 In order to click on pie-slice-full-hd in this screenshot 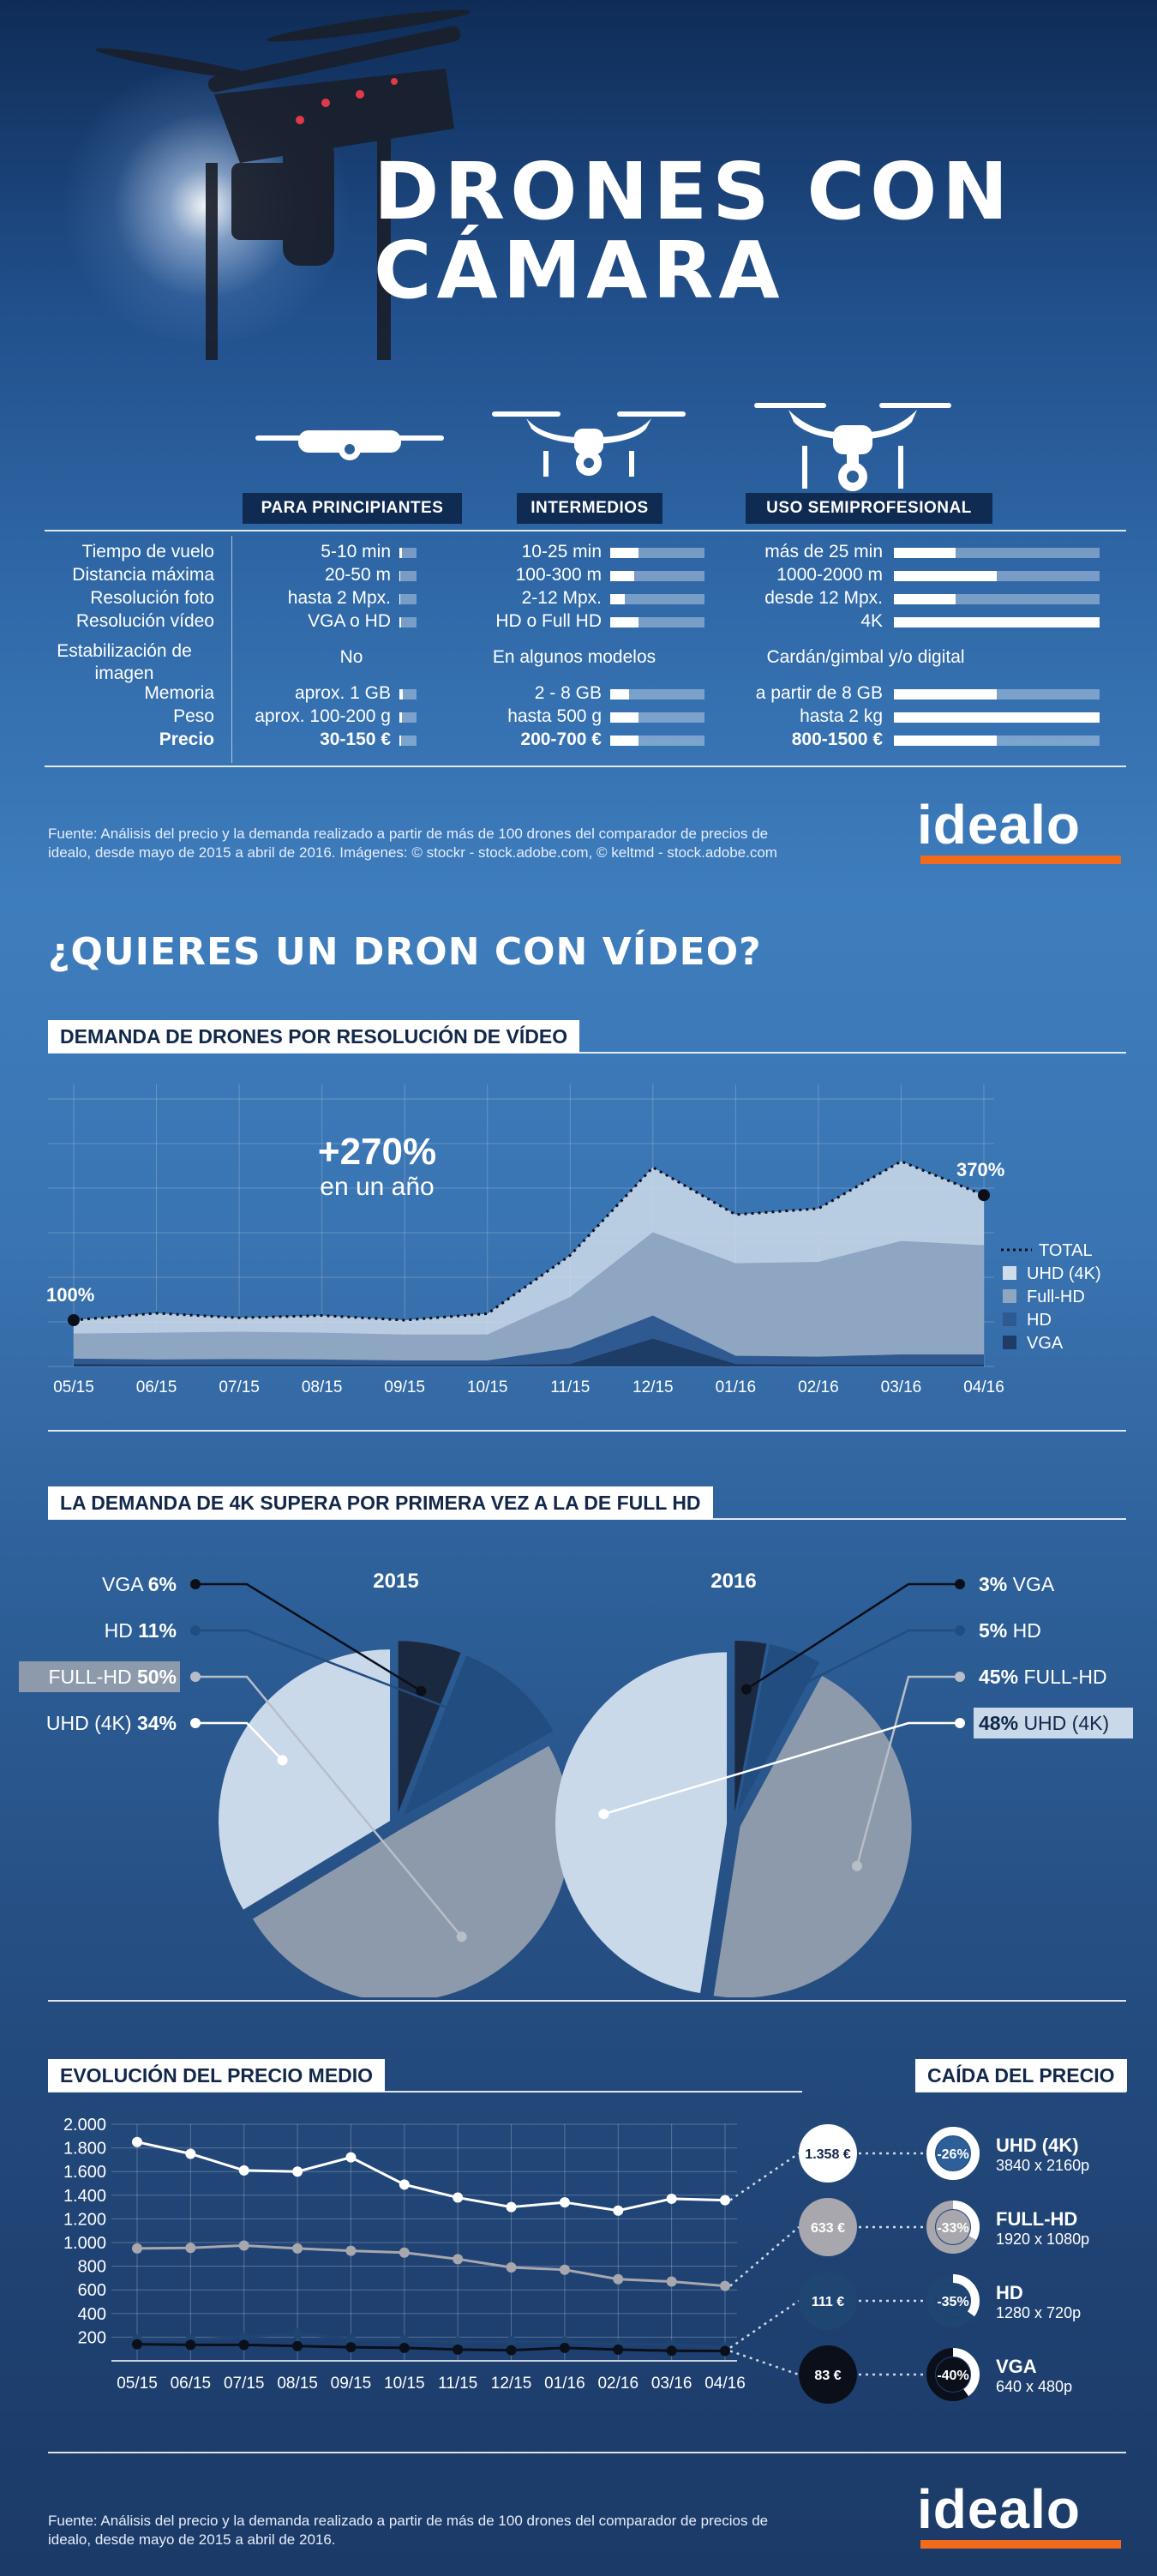, I will do `click(411, 1871)`.